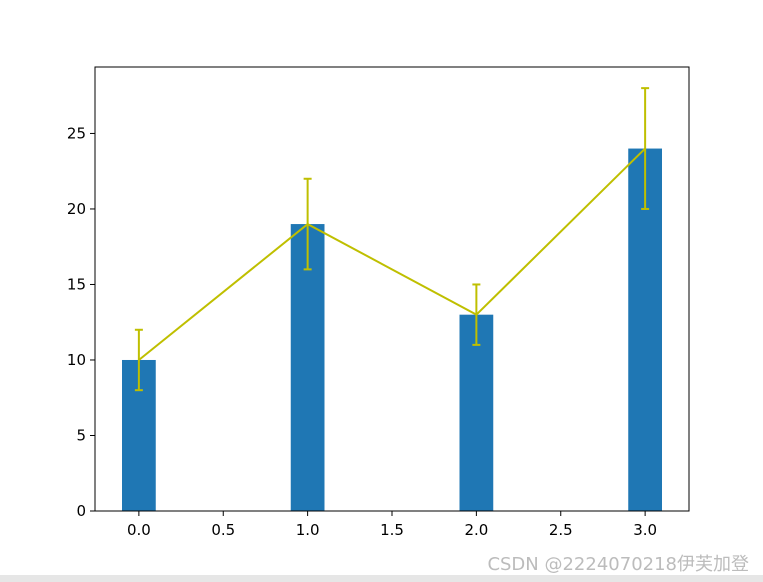 Image resolution: width=763 pixels, height=582 pixels. What do you see at coordinates (76, 209) in the screenshot?
I see `y-tick-label-4: 20` at bounding box center [76, 209].